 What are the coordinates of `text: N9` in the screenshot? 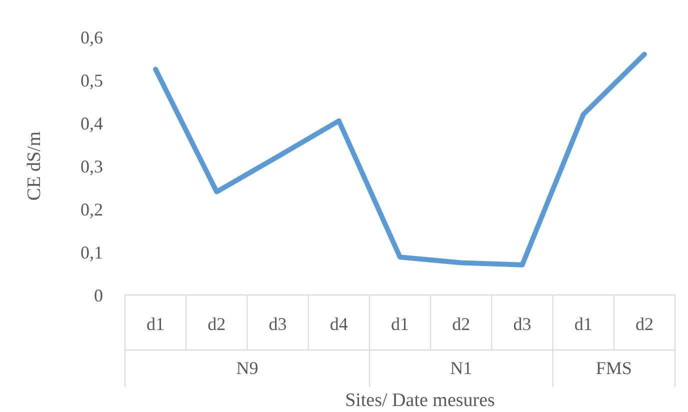 It's located at (247, 368).